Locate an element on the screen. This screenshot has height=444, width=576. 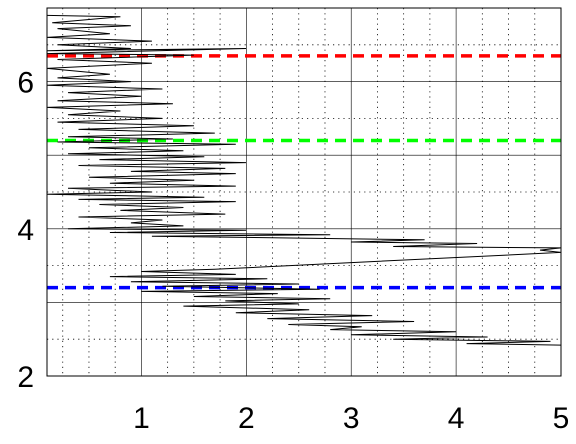
x-tick-labels: 1 2 3 4 5 is located at coordinates (351, 418).